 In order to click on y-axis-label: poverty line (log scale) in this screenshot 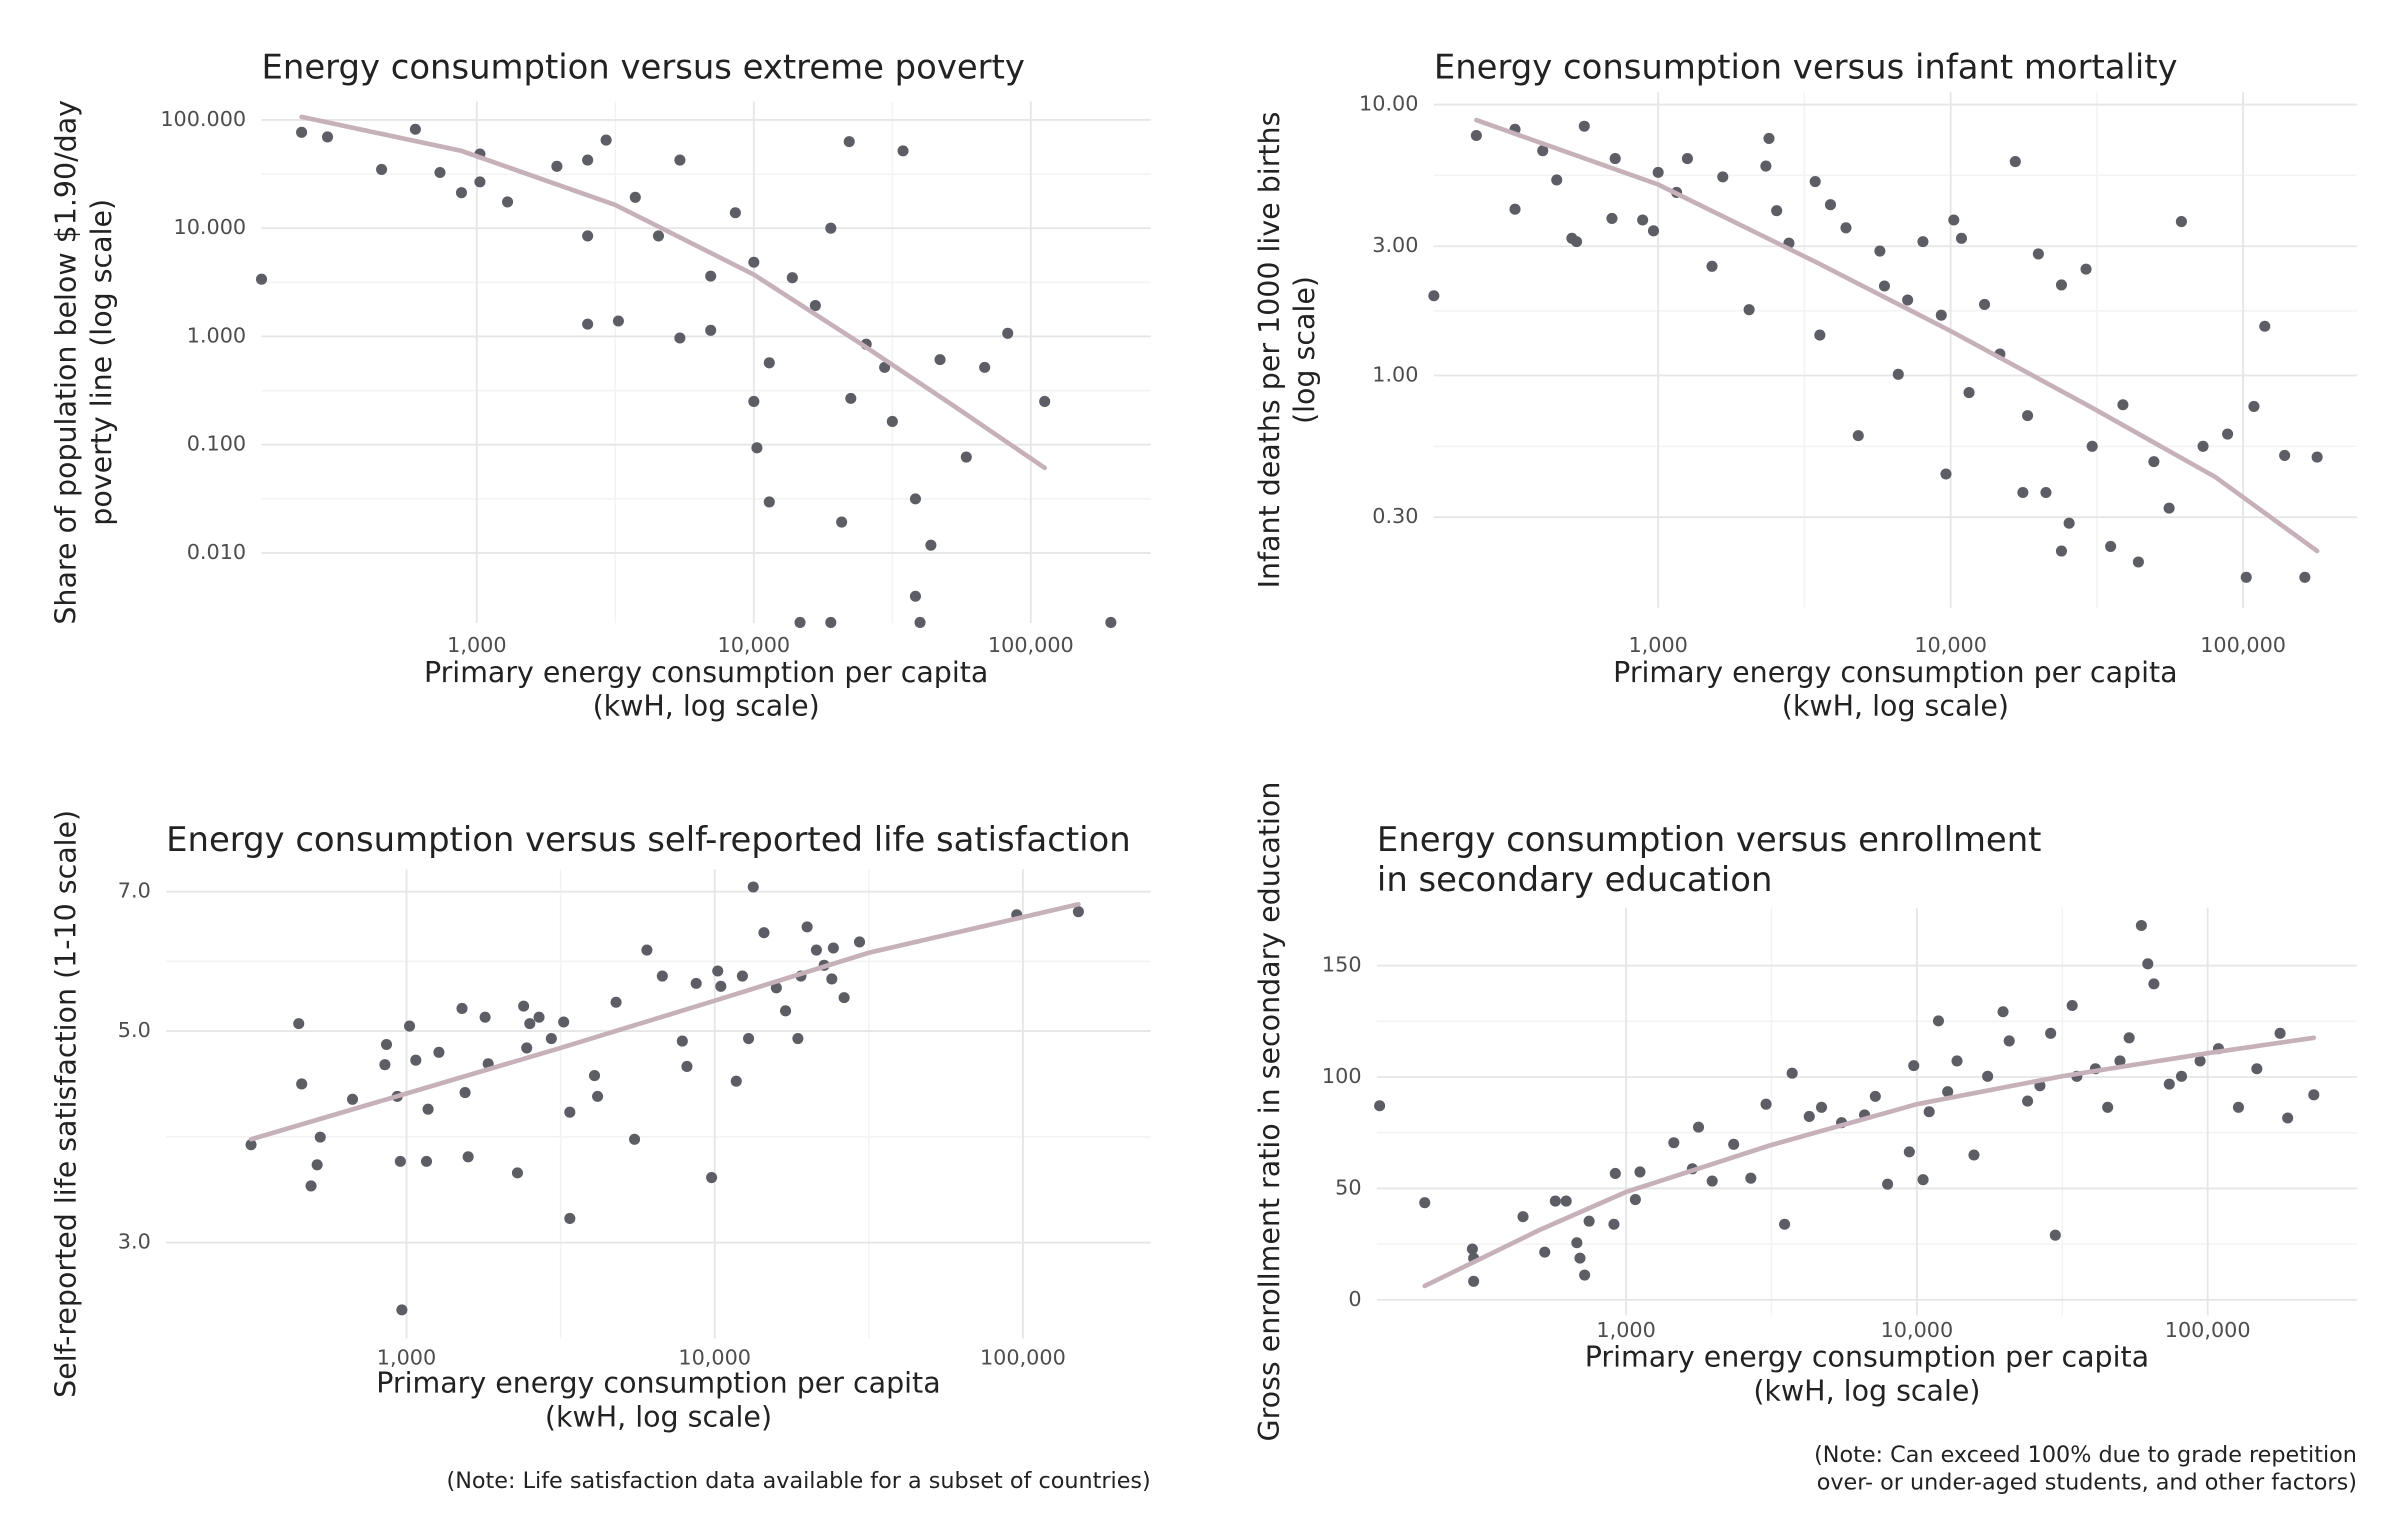, I will do `click(101, 362)`.